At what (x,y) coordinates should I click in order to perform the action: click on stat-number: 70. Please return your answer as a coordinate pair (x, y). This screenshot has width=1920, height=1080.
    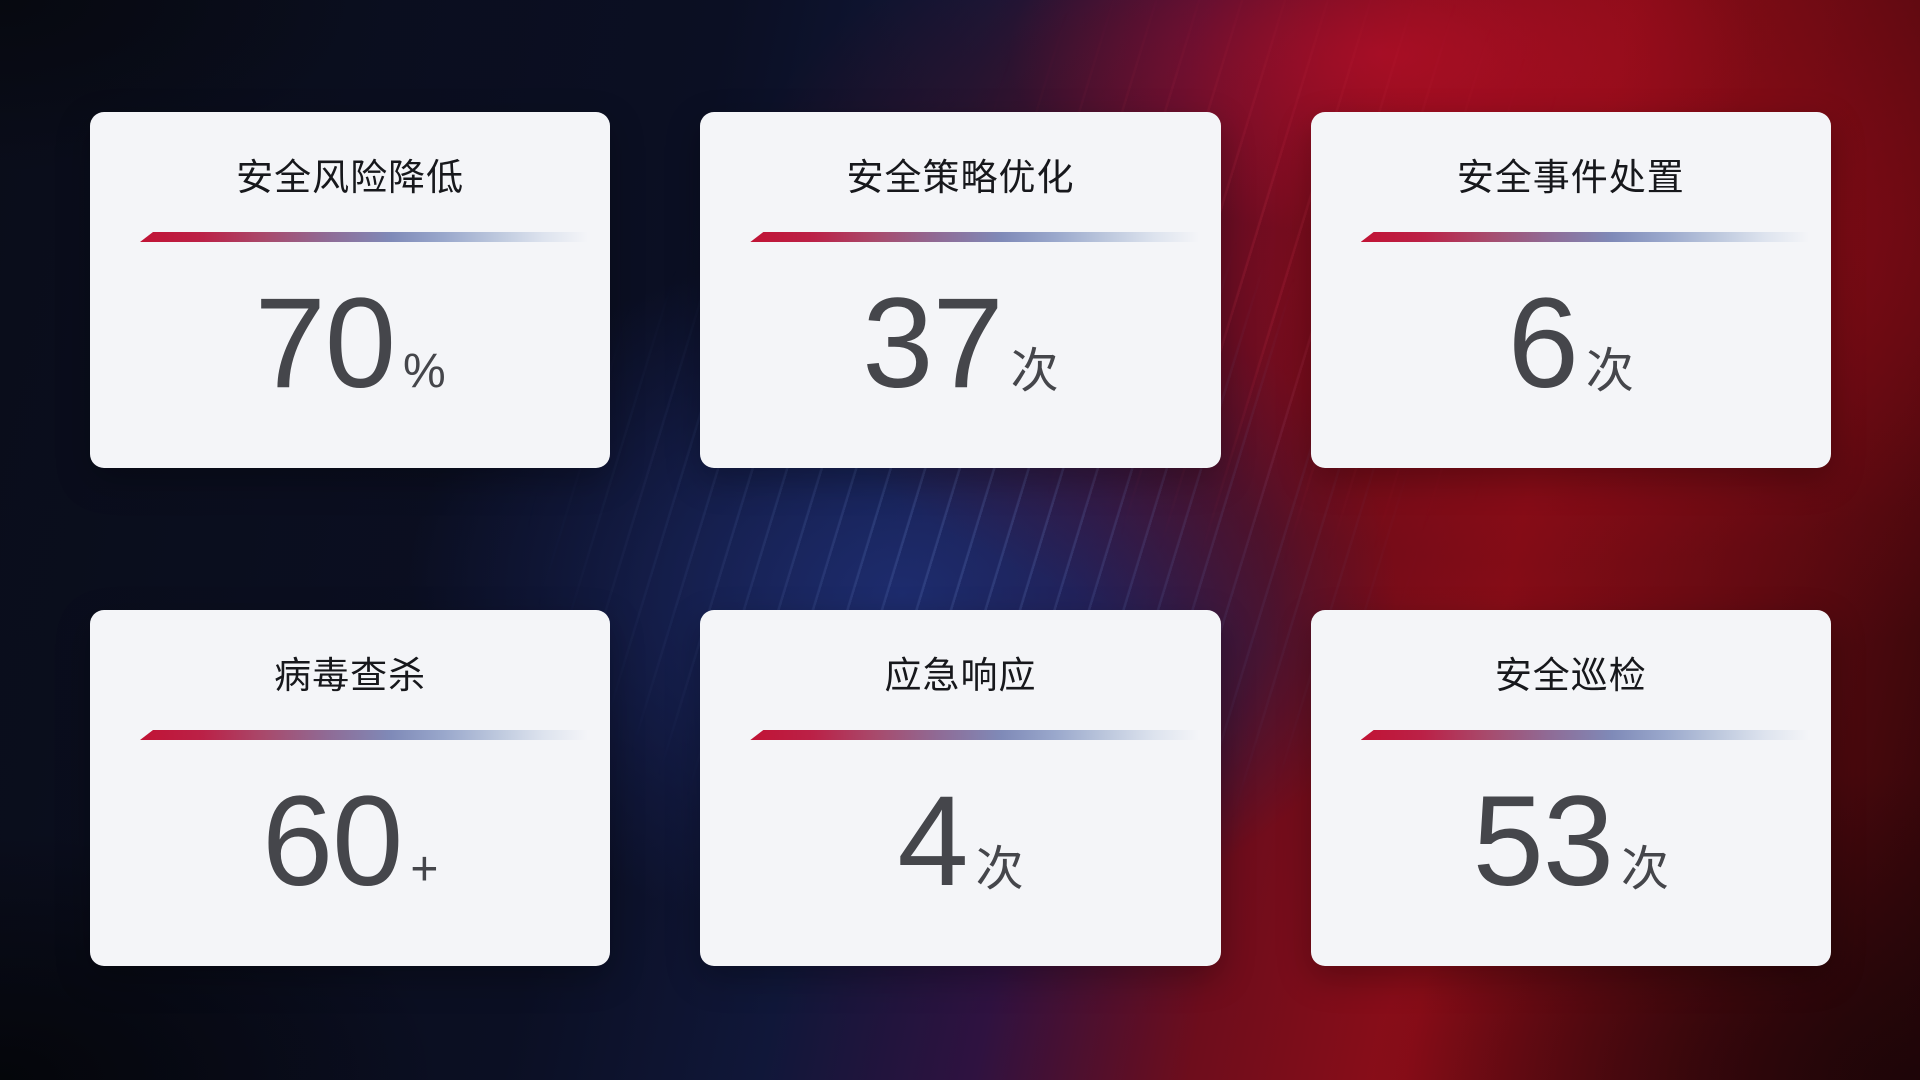
    Looking at the image, I should click on (325, 343).